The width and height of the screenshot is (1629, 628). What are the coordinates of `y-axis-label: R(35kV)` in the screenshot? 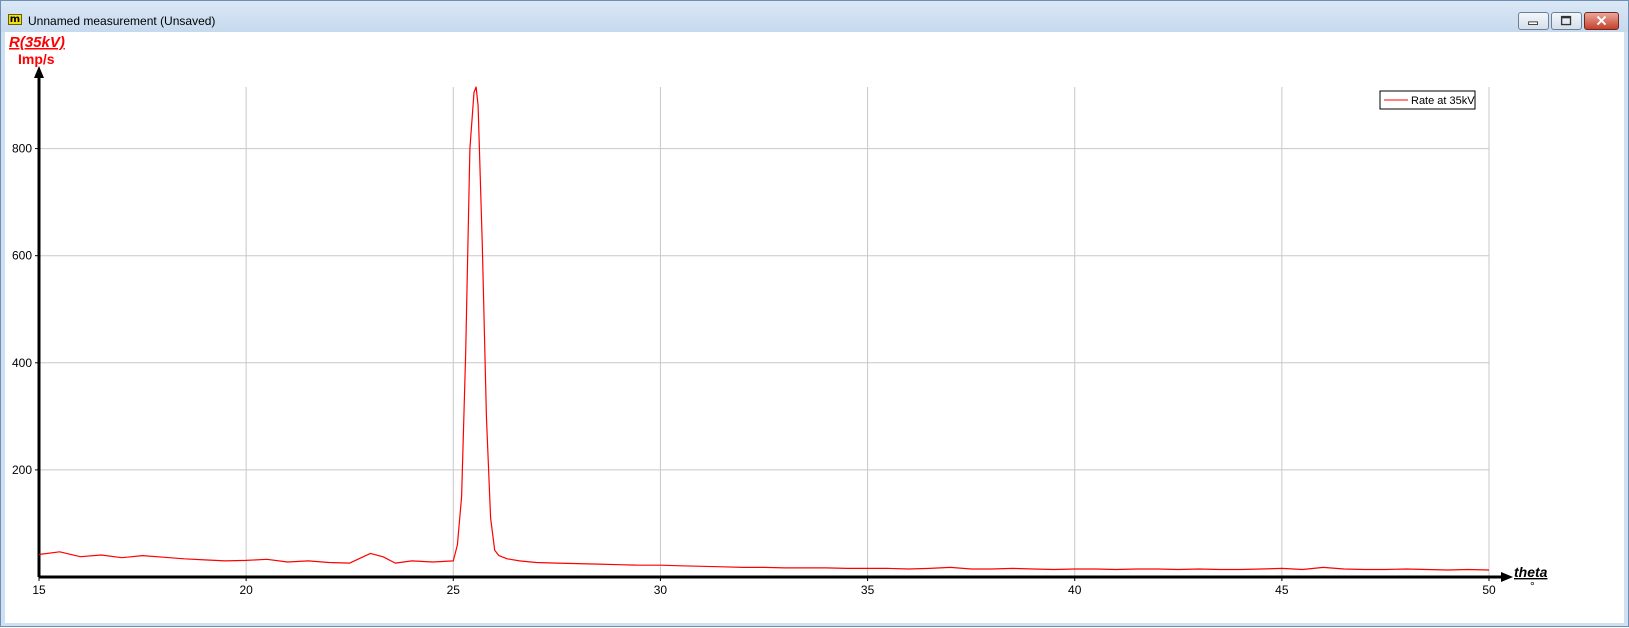 It's located at (37, 42).